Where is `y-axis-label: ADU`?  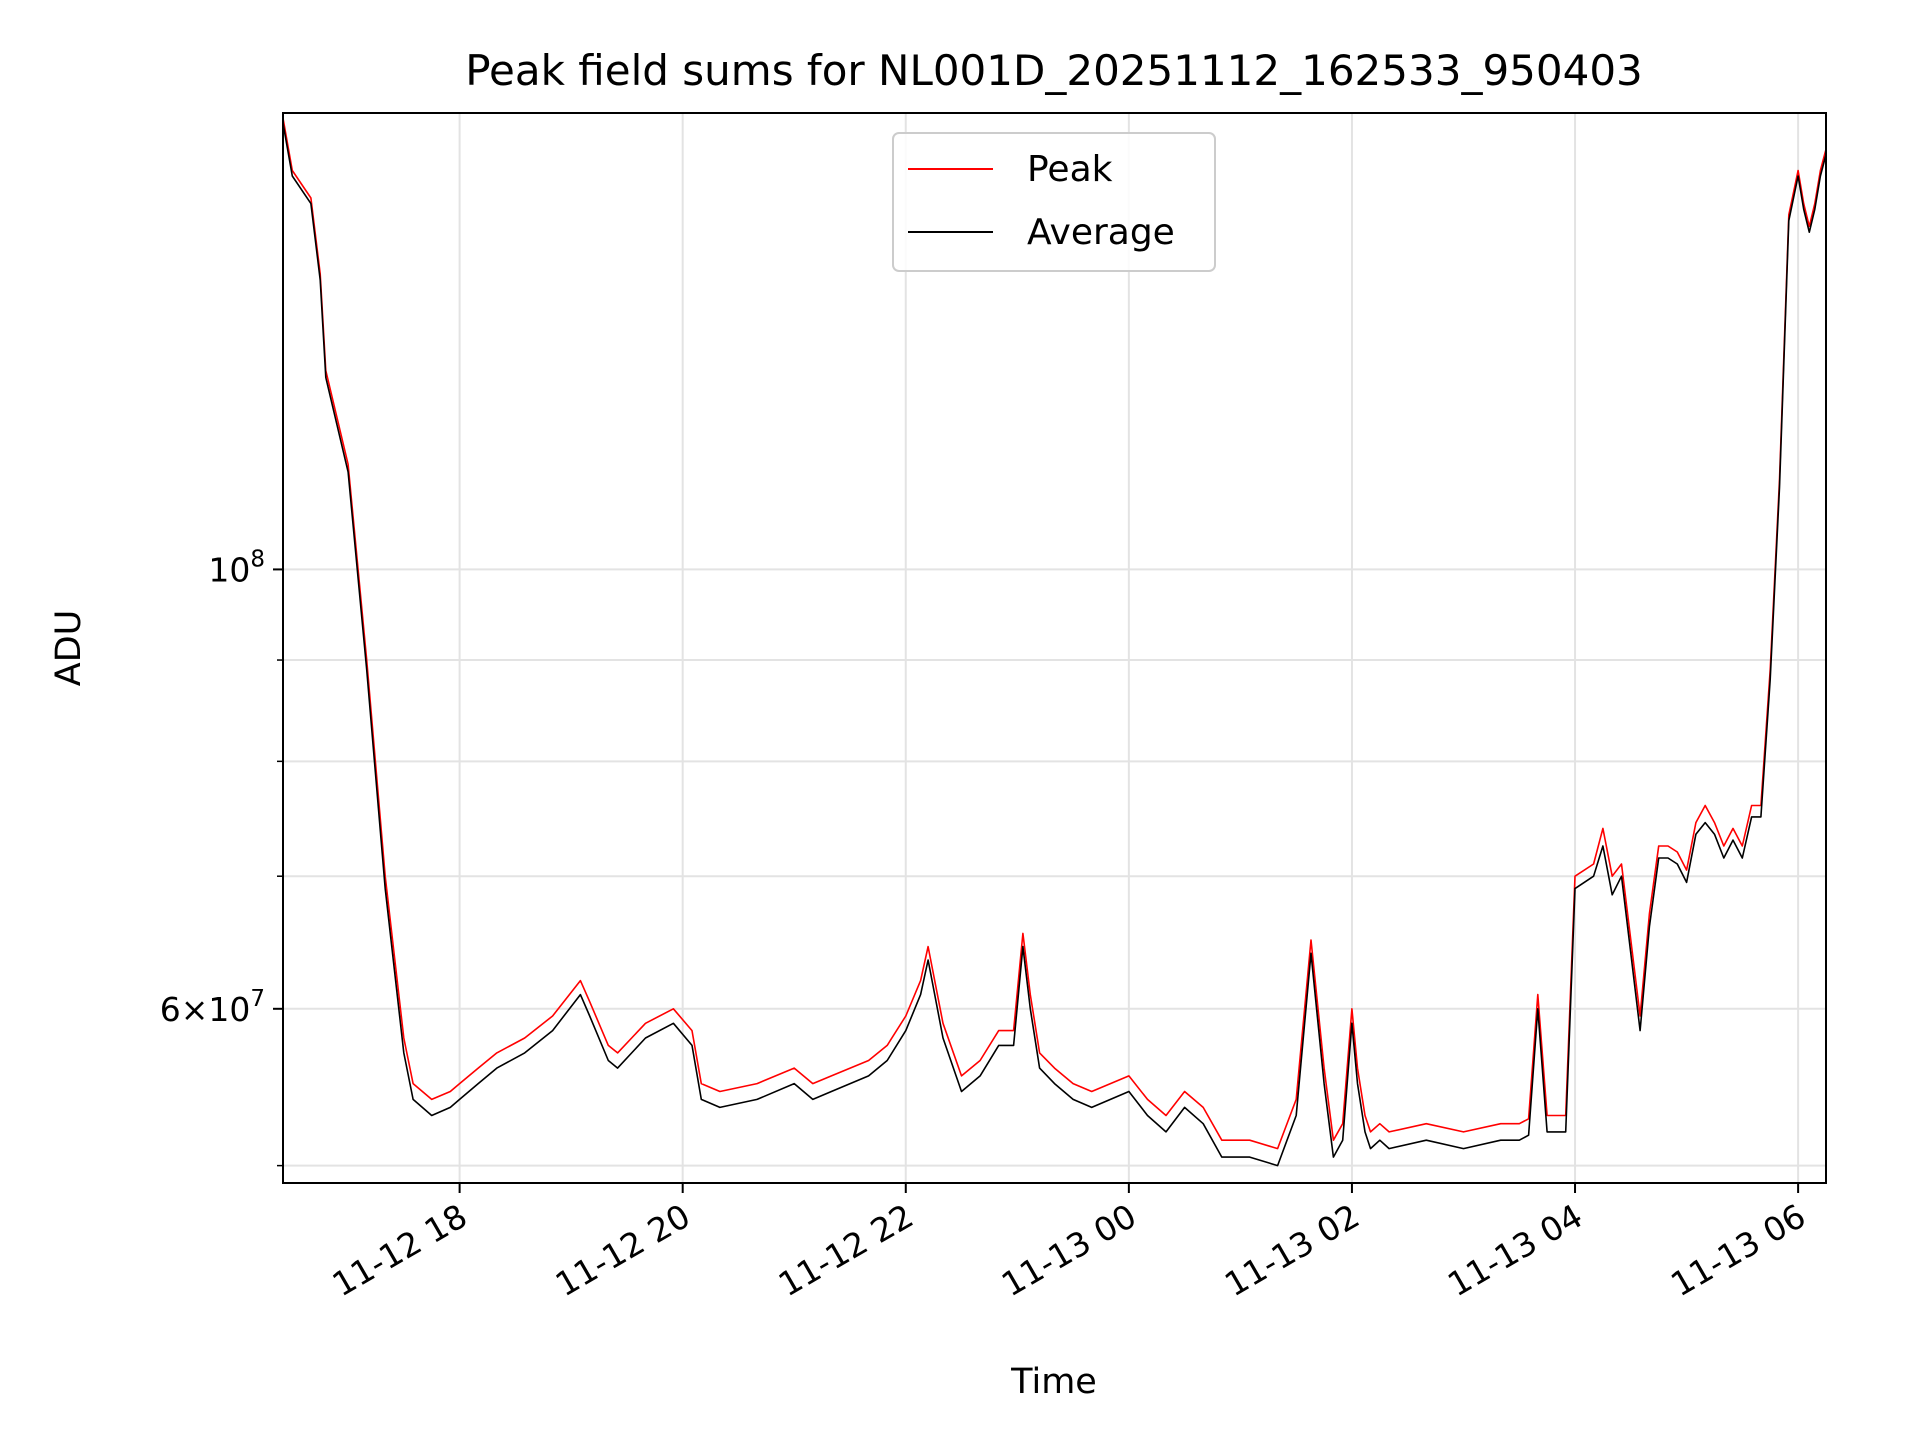
y-axis-label: ADU is located at coordinates (69, 648).